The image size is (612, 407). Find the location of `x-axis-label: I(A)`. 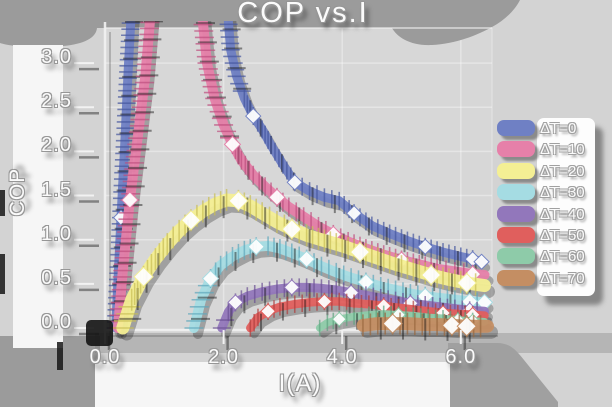

x-axis-label: I(A) is located at coordinates (300, 383).